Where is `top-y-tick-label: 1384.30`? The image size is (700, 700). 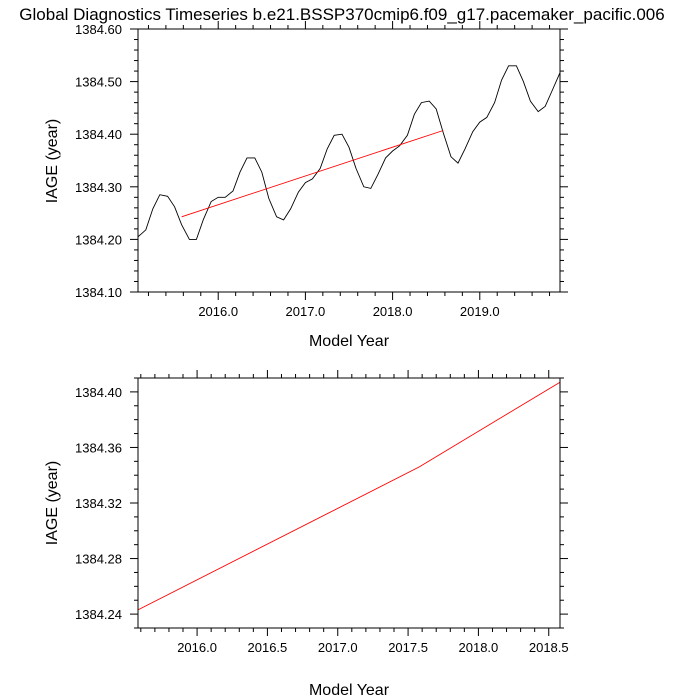 top-y-tick-label: 1384.30 is located at coordinates (98, 187).